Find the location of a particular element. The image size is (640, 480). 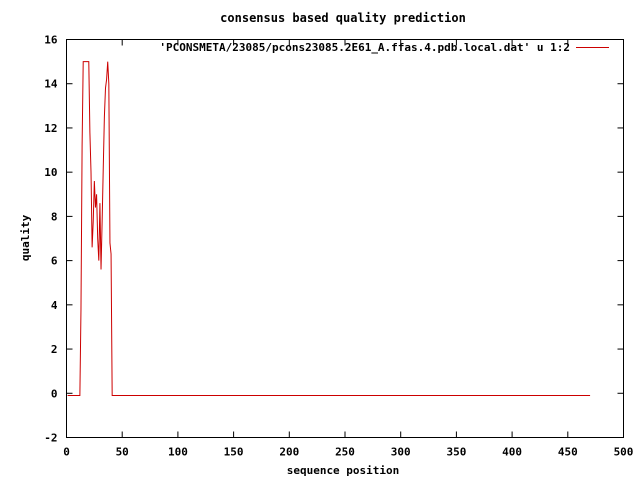

x-tick-label: 400 is located at coordinates (512, 452).